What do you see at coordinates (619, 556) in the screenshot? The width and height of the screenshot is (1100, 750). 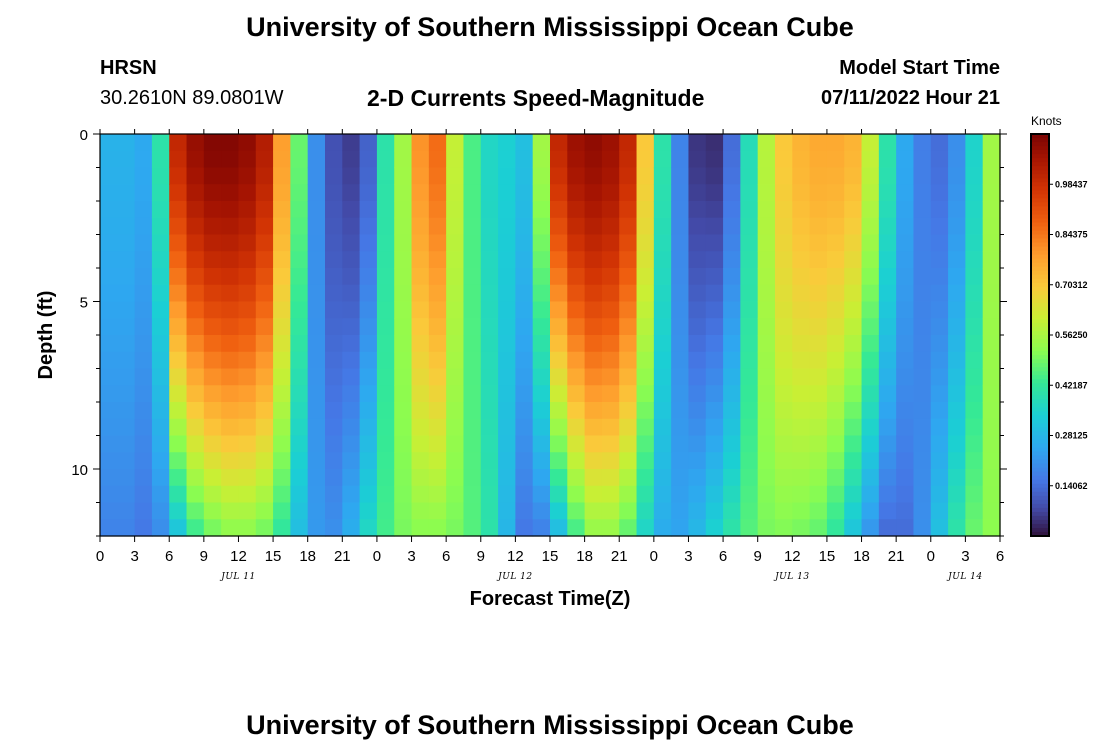 I see `x-tick-label: 21` at bounding box center [619, 556].